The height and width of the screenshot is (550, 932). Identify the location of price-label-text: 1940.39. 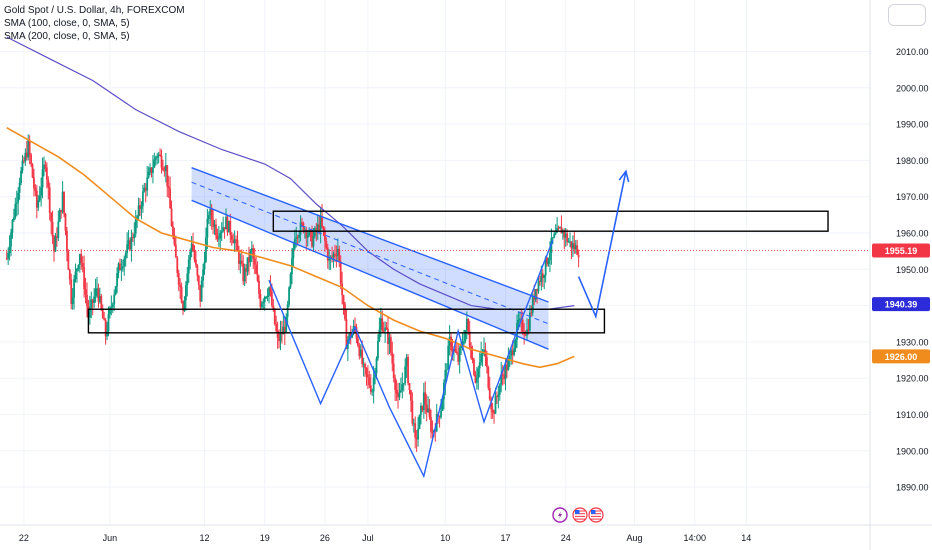
(901, 305).